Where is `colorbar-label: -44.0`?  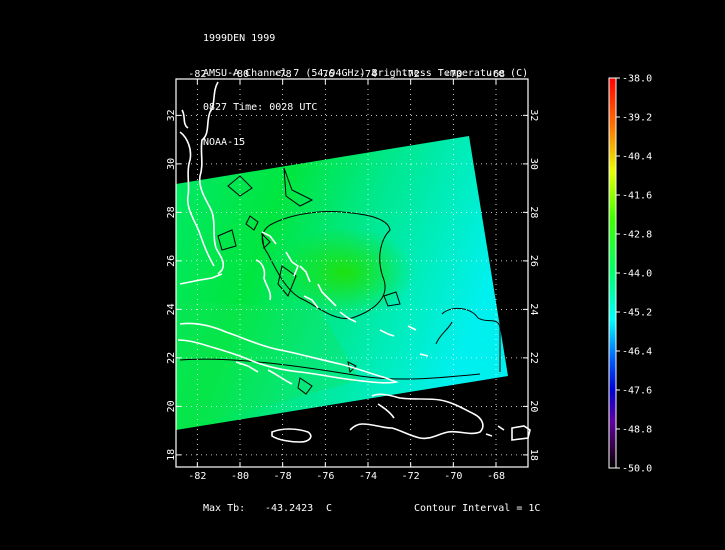 colorbar-label: -44.0 is located at coordinates (637, 274).